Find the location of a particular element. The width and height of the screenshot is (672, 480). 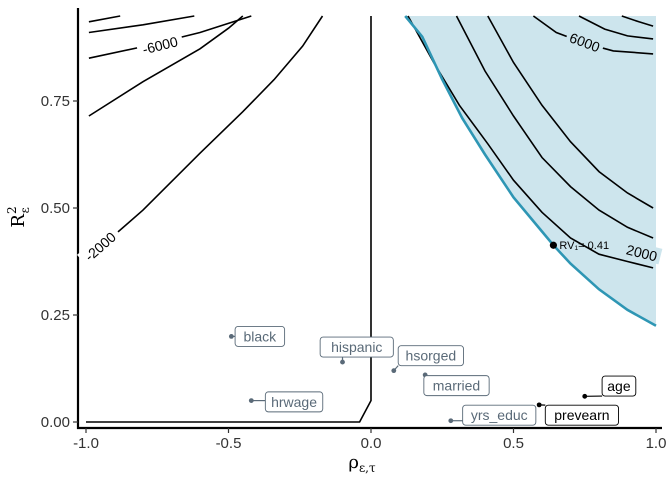

benchmark-label-black: black is located at coordinates (261, 336).